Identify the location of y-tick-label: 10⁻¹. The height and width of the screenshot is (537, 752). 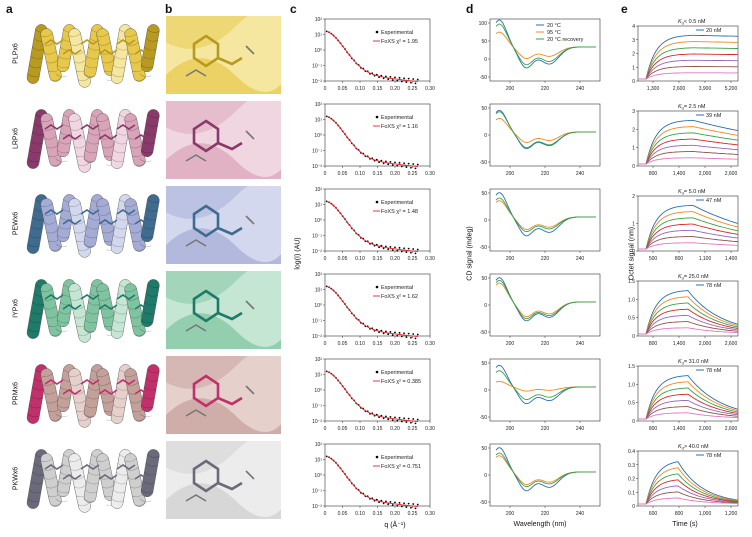
(317, 67).